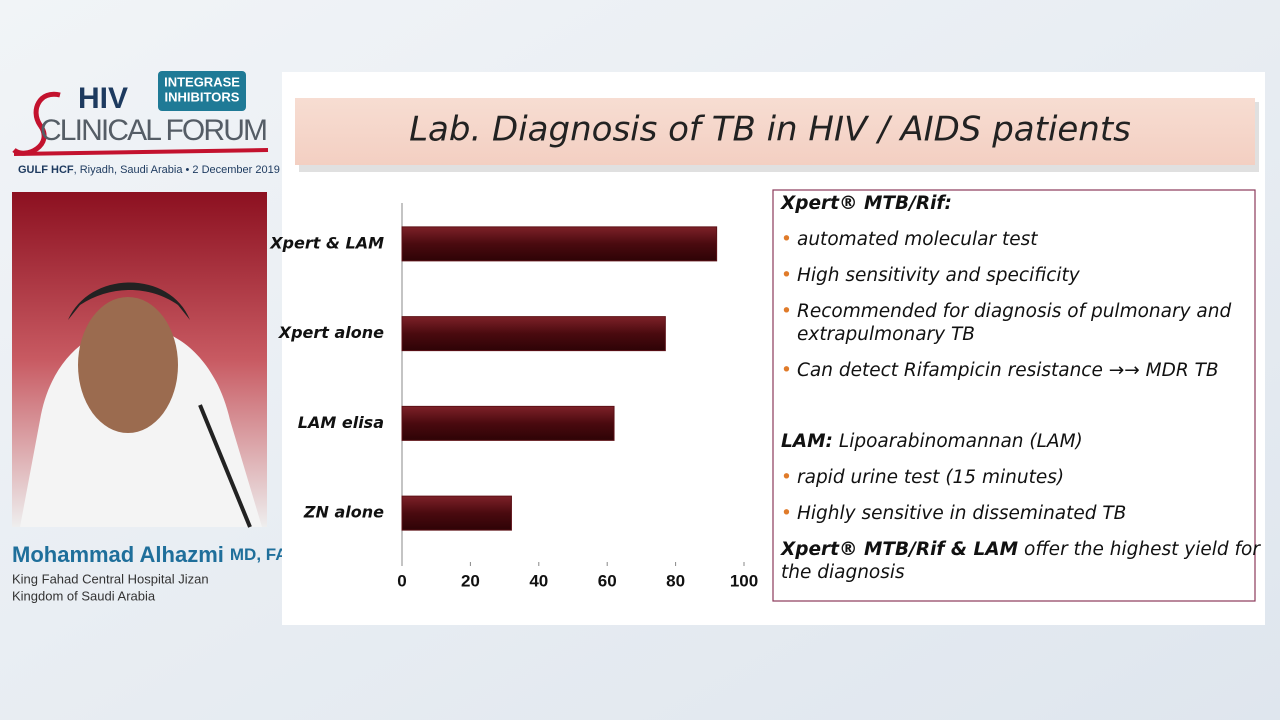 The image size is (1280, 725). I want to click on title-box, so click(775, 131).